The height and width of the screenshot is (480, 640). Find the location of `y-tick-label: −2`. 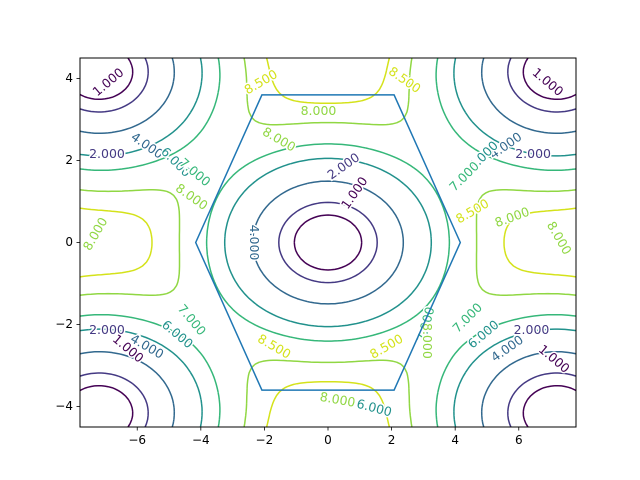

y-tick-label: −2 is located at coordinates (64, 324).